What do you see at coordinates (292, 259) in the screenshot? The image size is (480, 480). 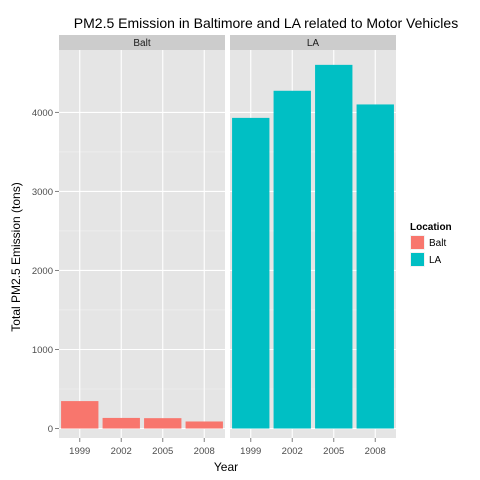 I see `bar-la-2002` at bounding box center [292, 259].